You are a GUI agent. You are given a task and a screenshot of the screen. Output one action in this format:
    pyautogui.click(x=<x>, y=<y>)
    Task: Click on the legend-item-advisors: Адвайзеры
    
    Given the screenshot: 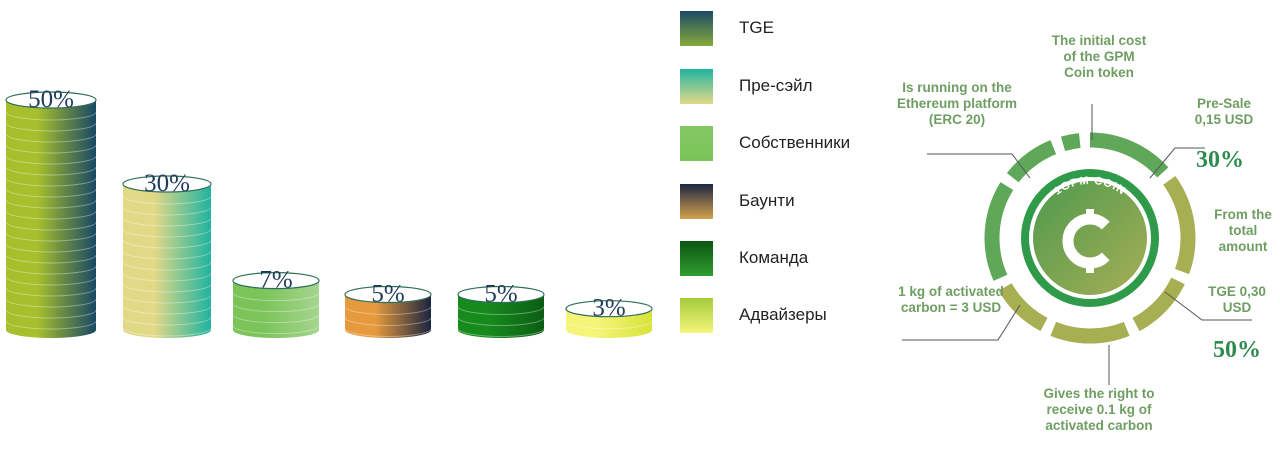 What is the action you would take?
    pyautogui.click(x=753, y=315)
    